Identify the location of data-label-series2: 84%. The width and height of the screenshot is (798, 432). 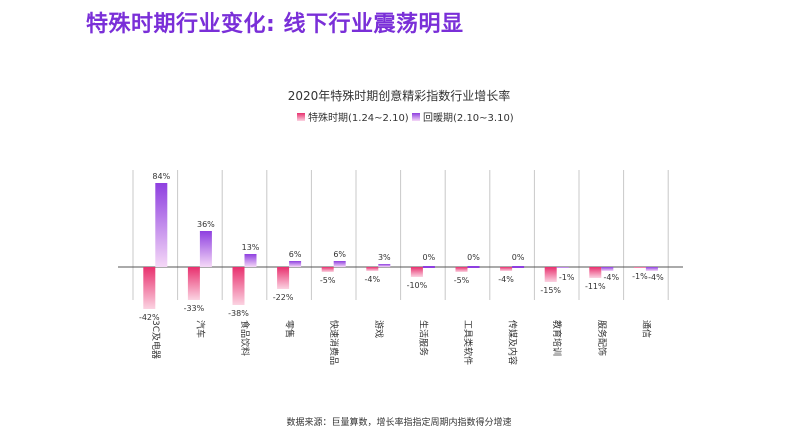
(161, 176).